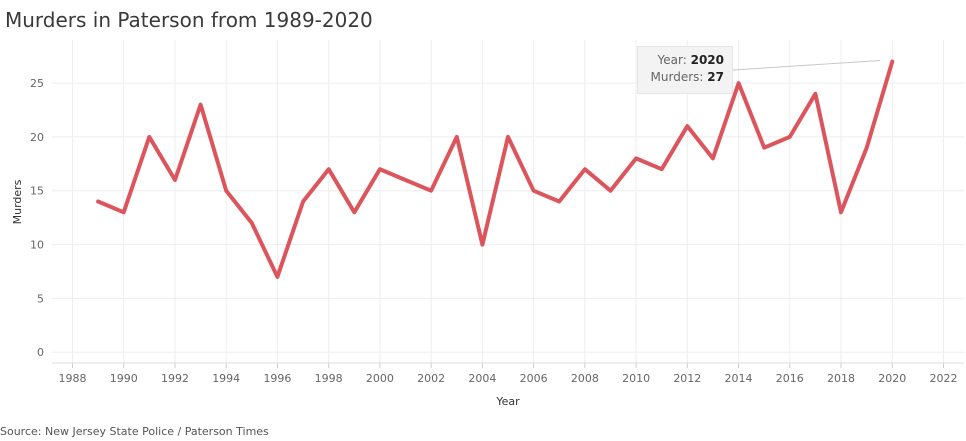  Describe the element at coordinates (37, 137) in the screenshot. I see `y-tick-label: 20` at that location.